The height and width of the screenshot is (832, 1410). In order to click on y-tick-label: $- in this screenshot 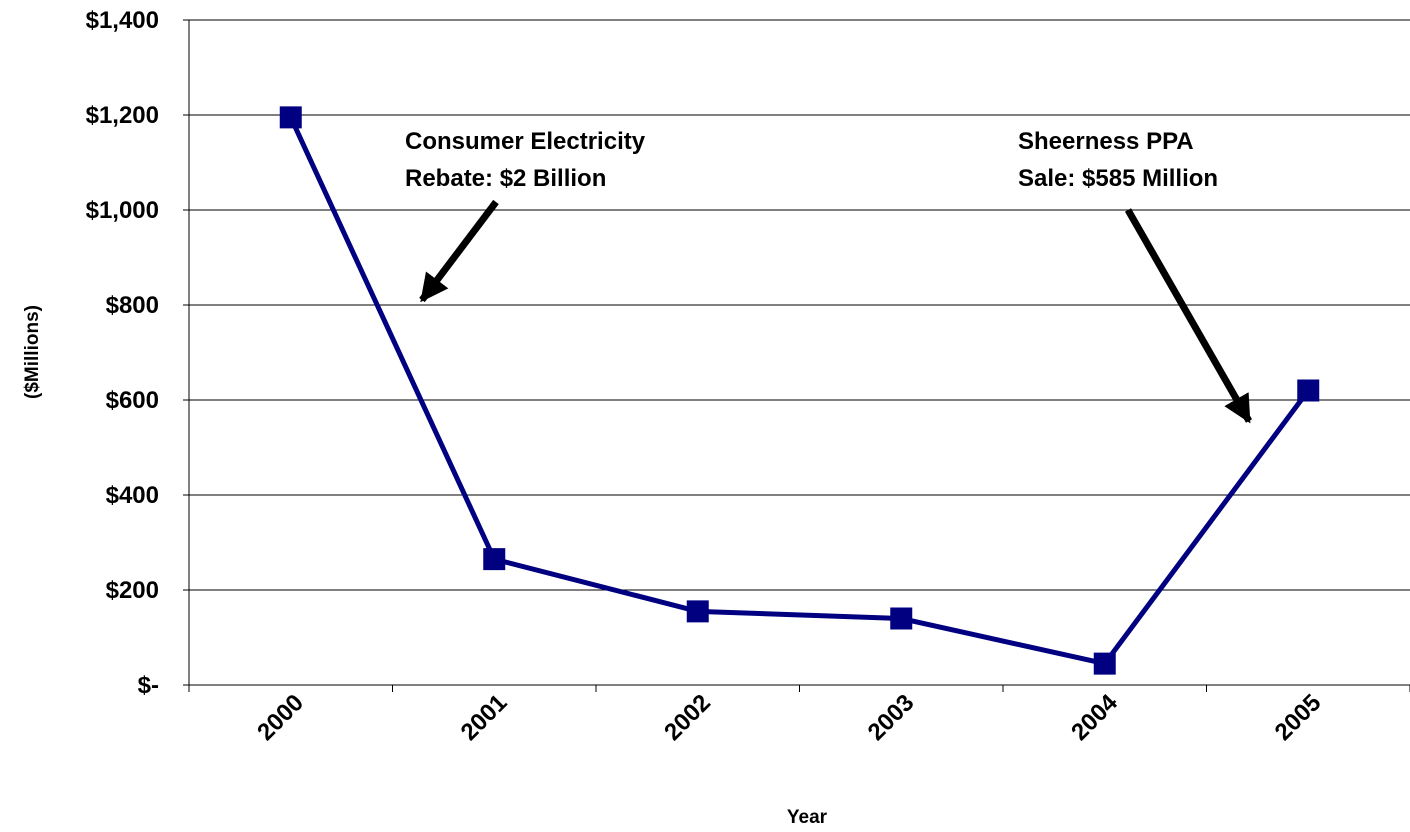, I will do `click(148, 685)`.